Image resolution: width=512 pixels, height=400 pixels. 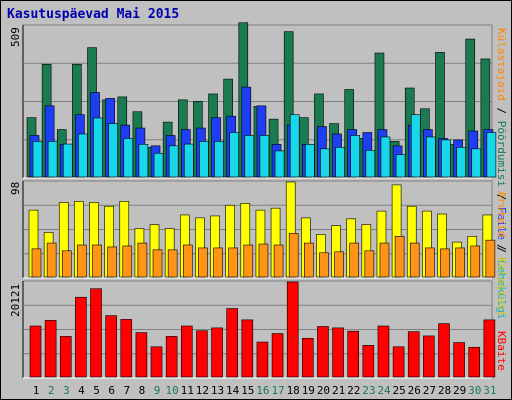 What do you see at coordinates (262, 390) in the screenshot?
I see `x-tick-label: 16` at bounding box center [262, 390].